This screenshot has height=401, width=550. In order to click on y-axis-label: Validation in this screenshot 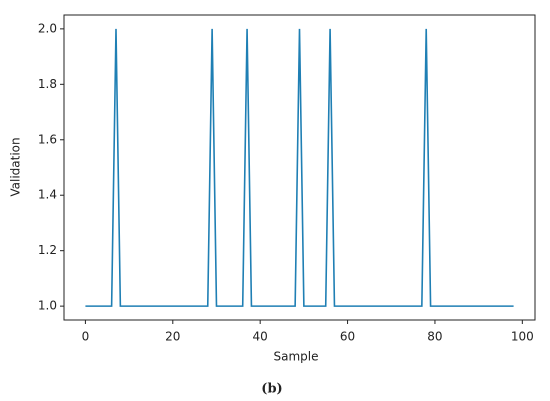, I will do `click(16, 166)`.